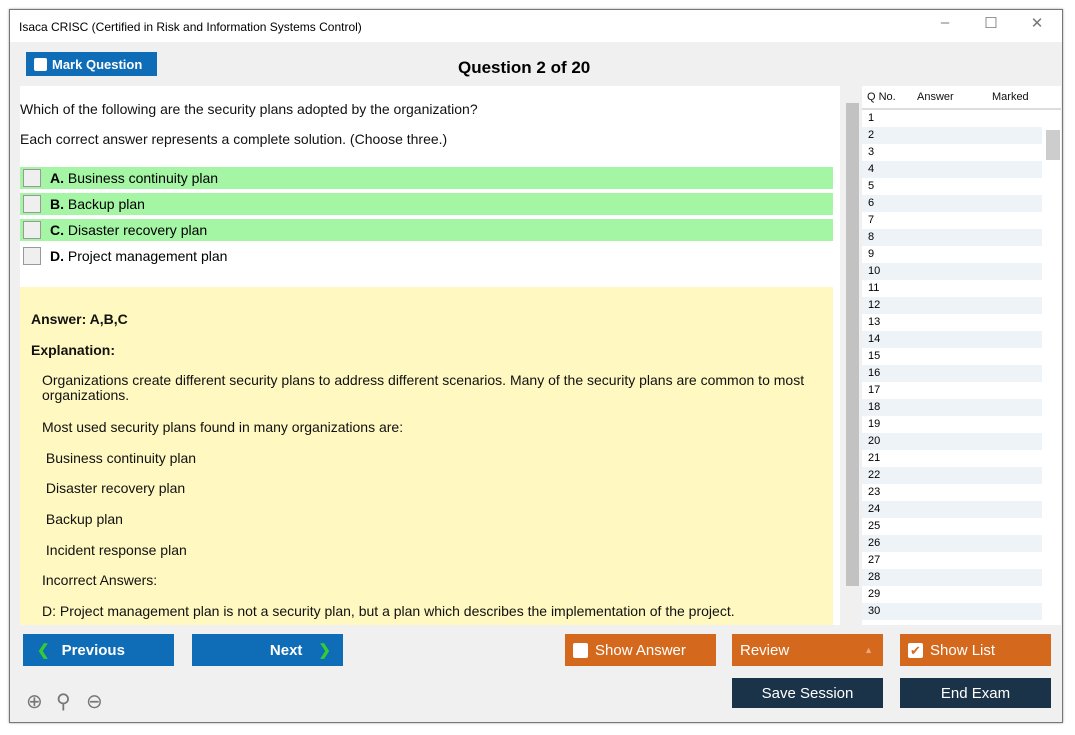  I want to click on review-dropdown: Review ▲, so click(807, 650).